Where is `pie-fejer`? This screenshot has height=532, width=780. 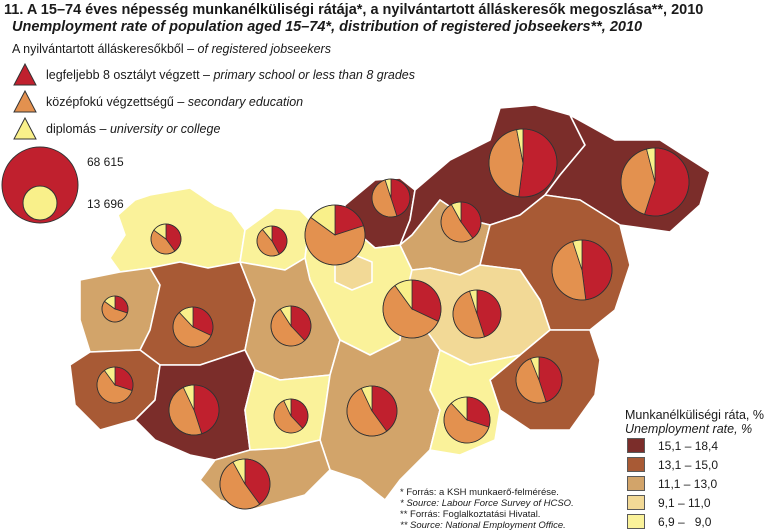 pie-fejer is located at coordinates (291, 326).